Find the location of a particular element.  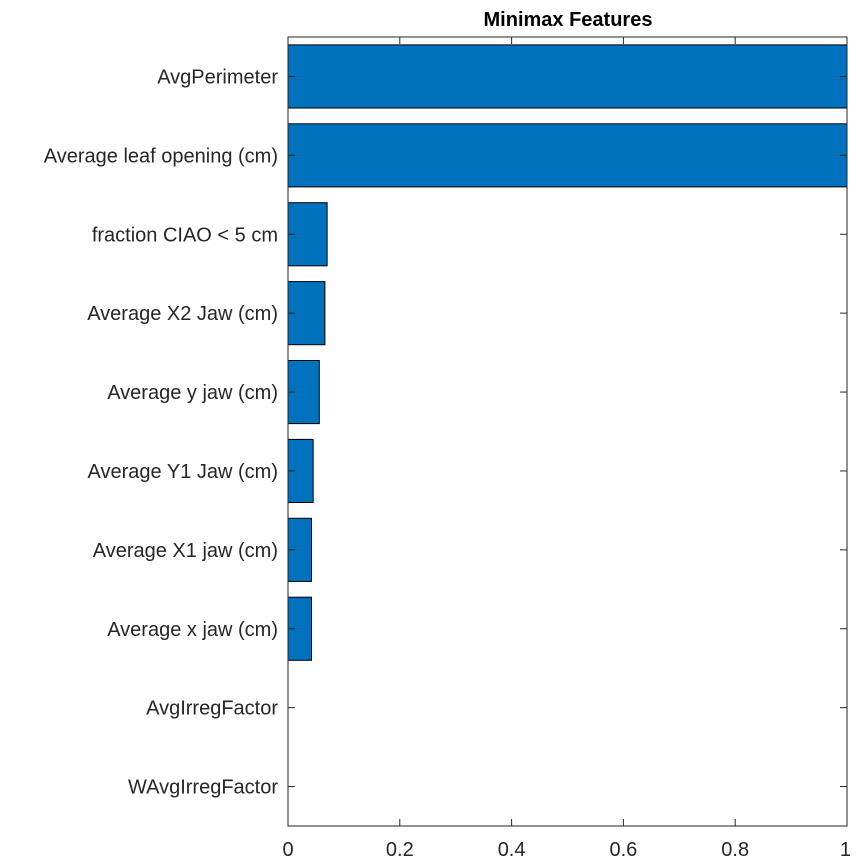

x-tick-label: 0 is located at coordinates (287, 850).